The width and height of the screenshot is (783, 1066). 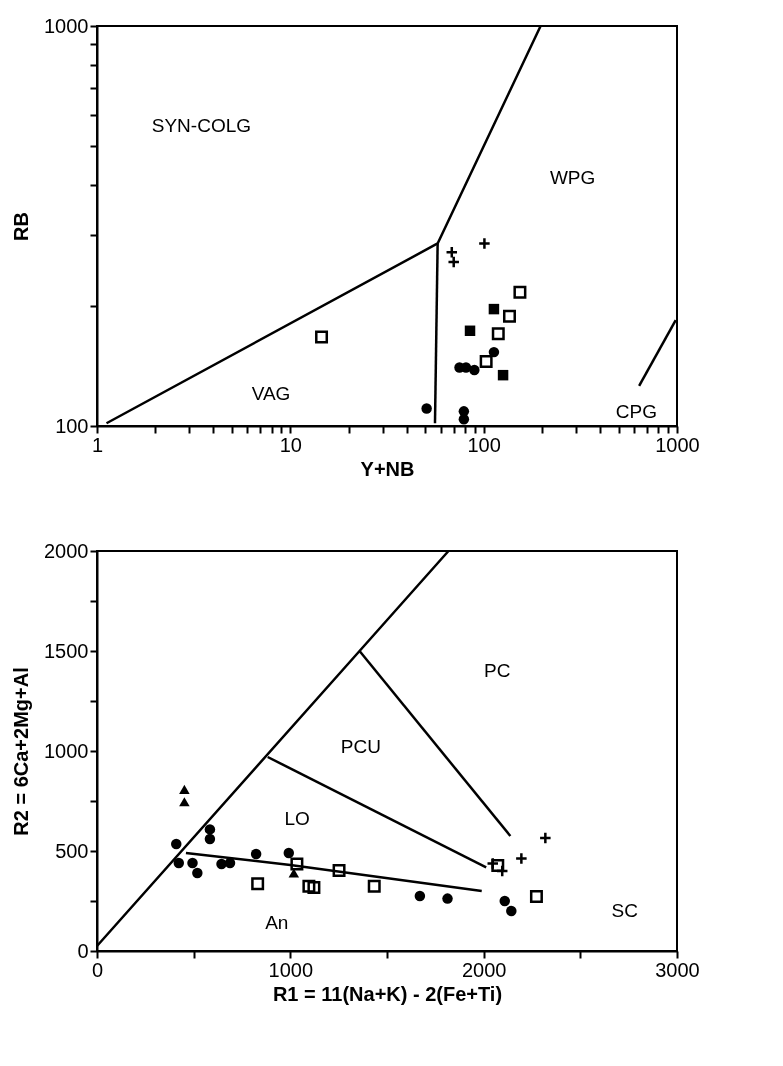 What do you see at coordinates (72, 850) in the screenshot?
I see `y-tick-label: 500` at bounding box center [72, 850].